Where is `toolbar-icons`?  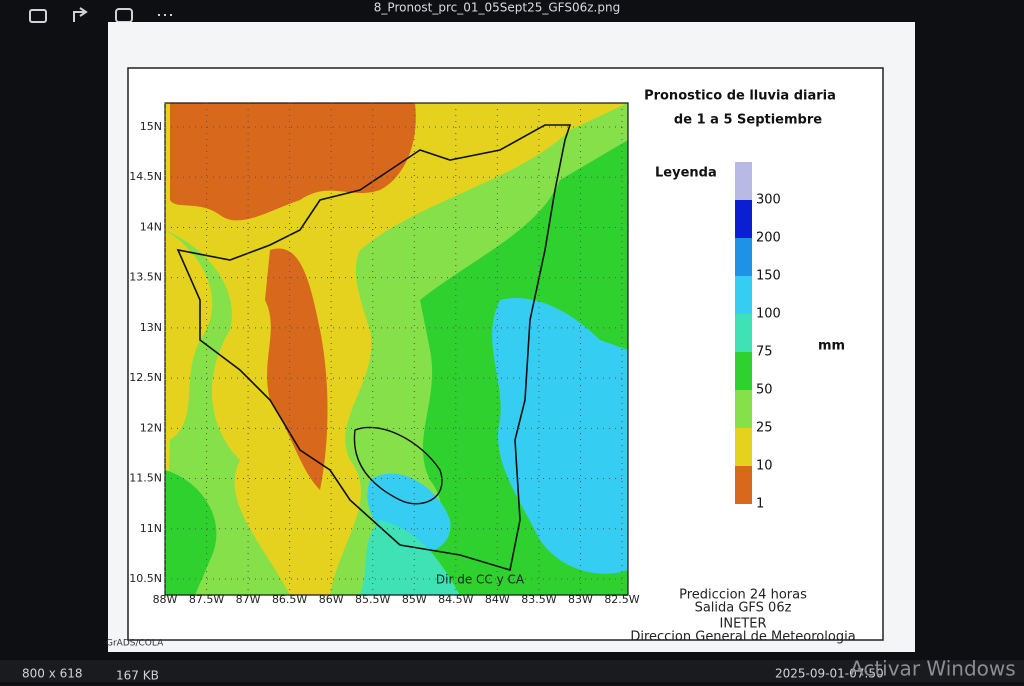 toolbar-icons is located at coordinates (100, 15).